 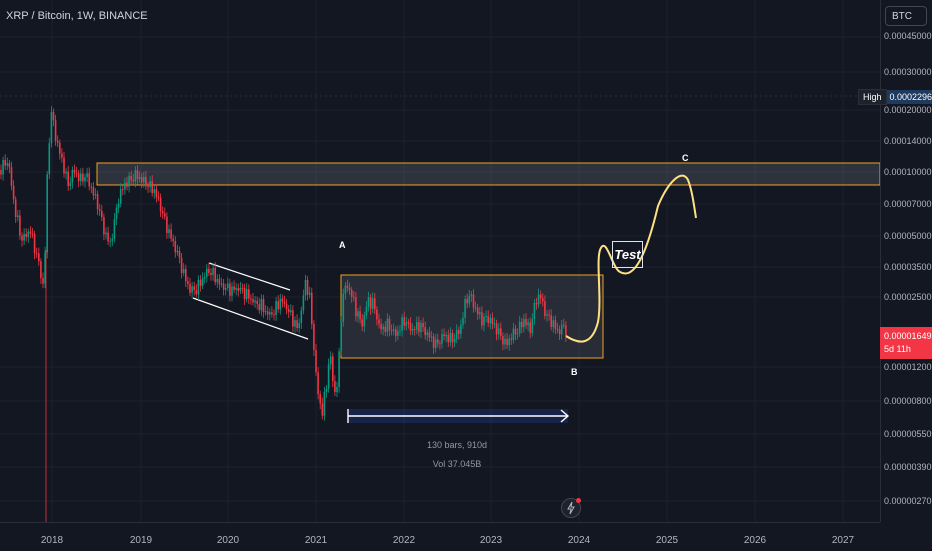 What do you see at coordinates (77, 16) in the screenshot?
I see `symbol-title: XRP / Bitcoin, 1W, BINANCE` at bounding box center [77, 16].